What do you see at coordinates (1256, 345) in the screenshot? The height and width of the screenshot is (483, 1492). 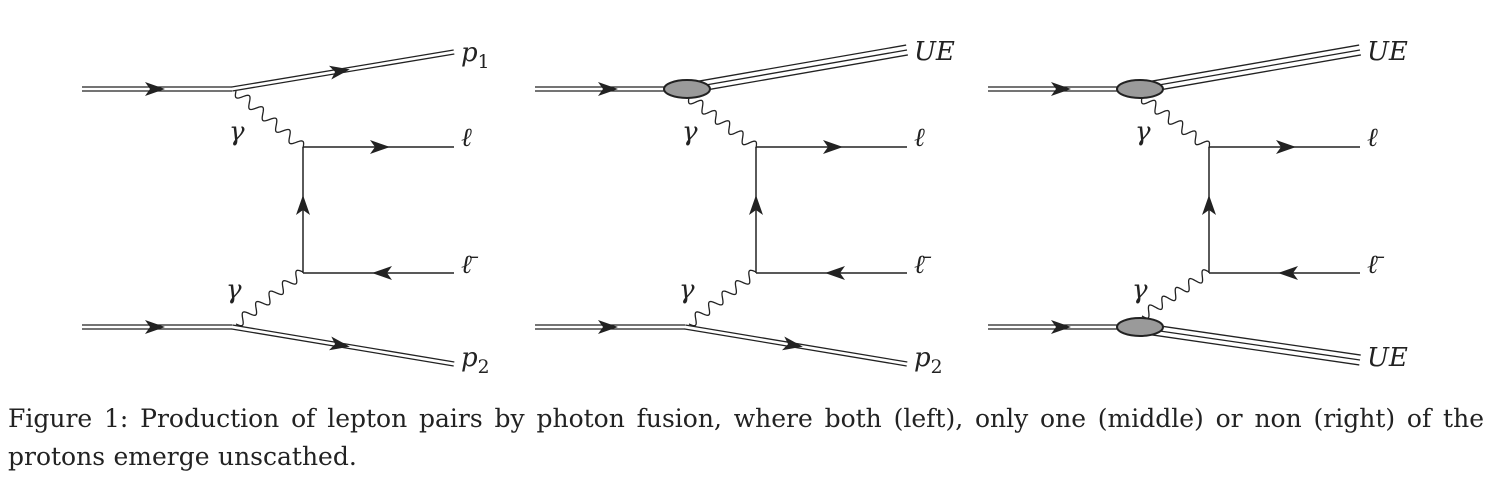 I see `outgoing-ue-bottom` at bounding box center [1256, 345].